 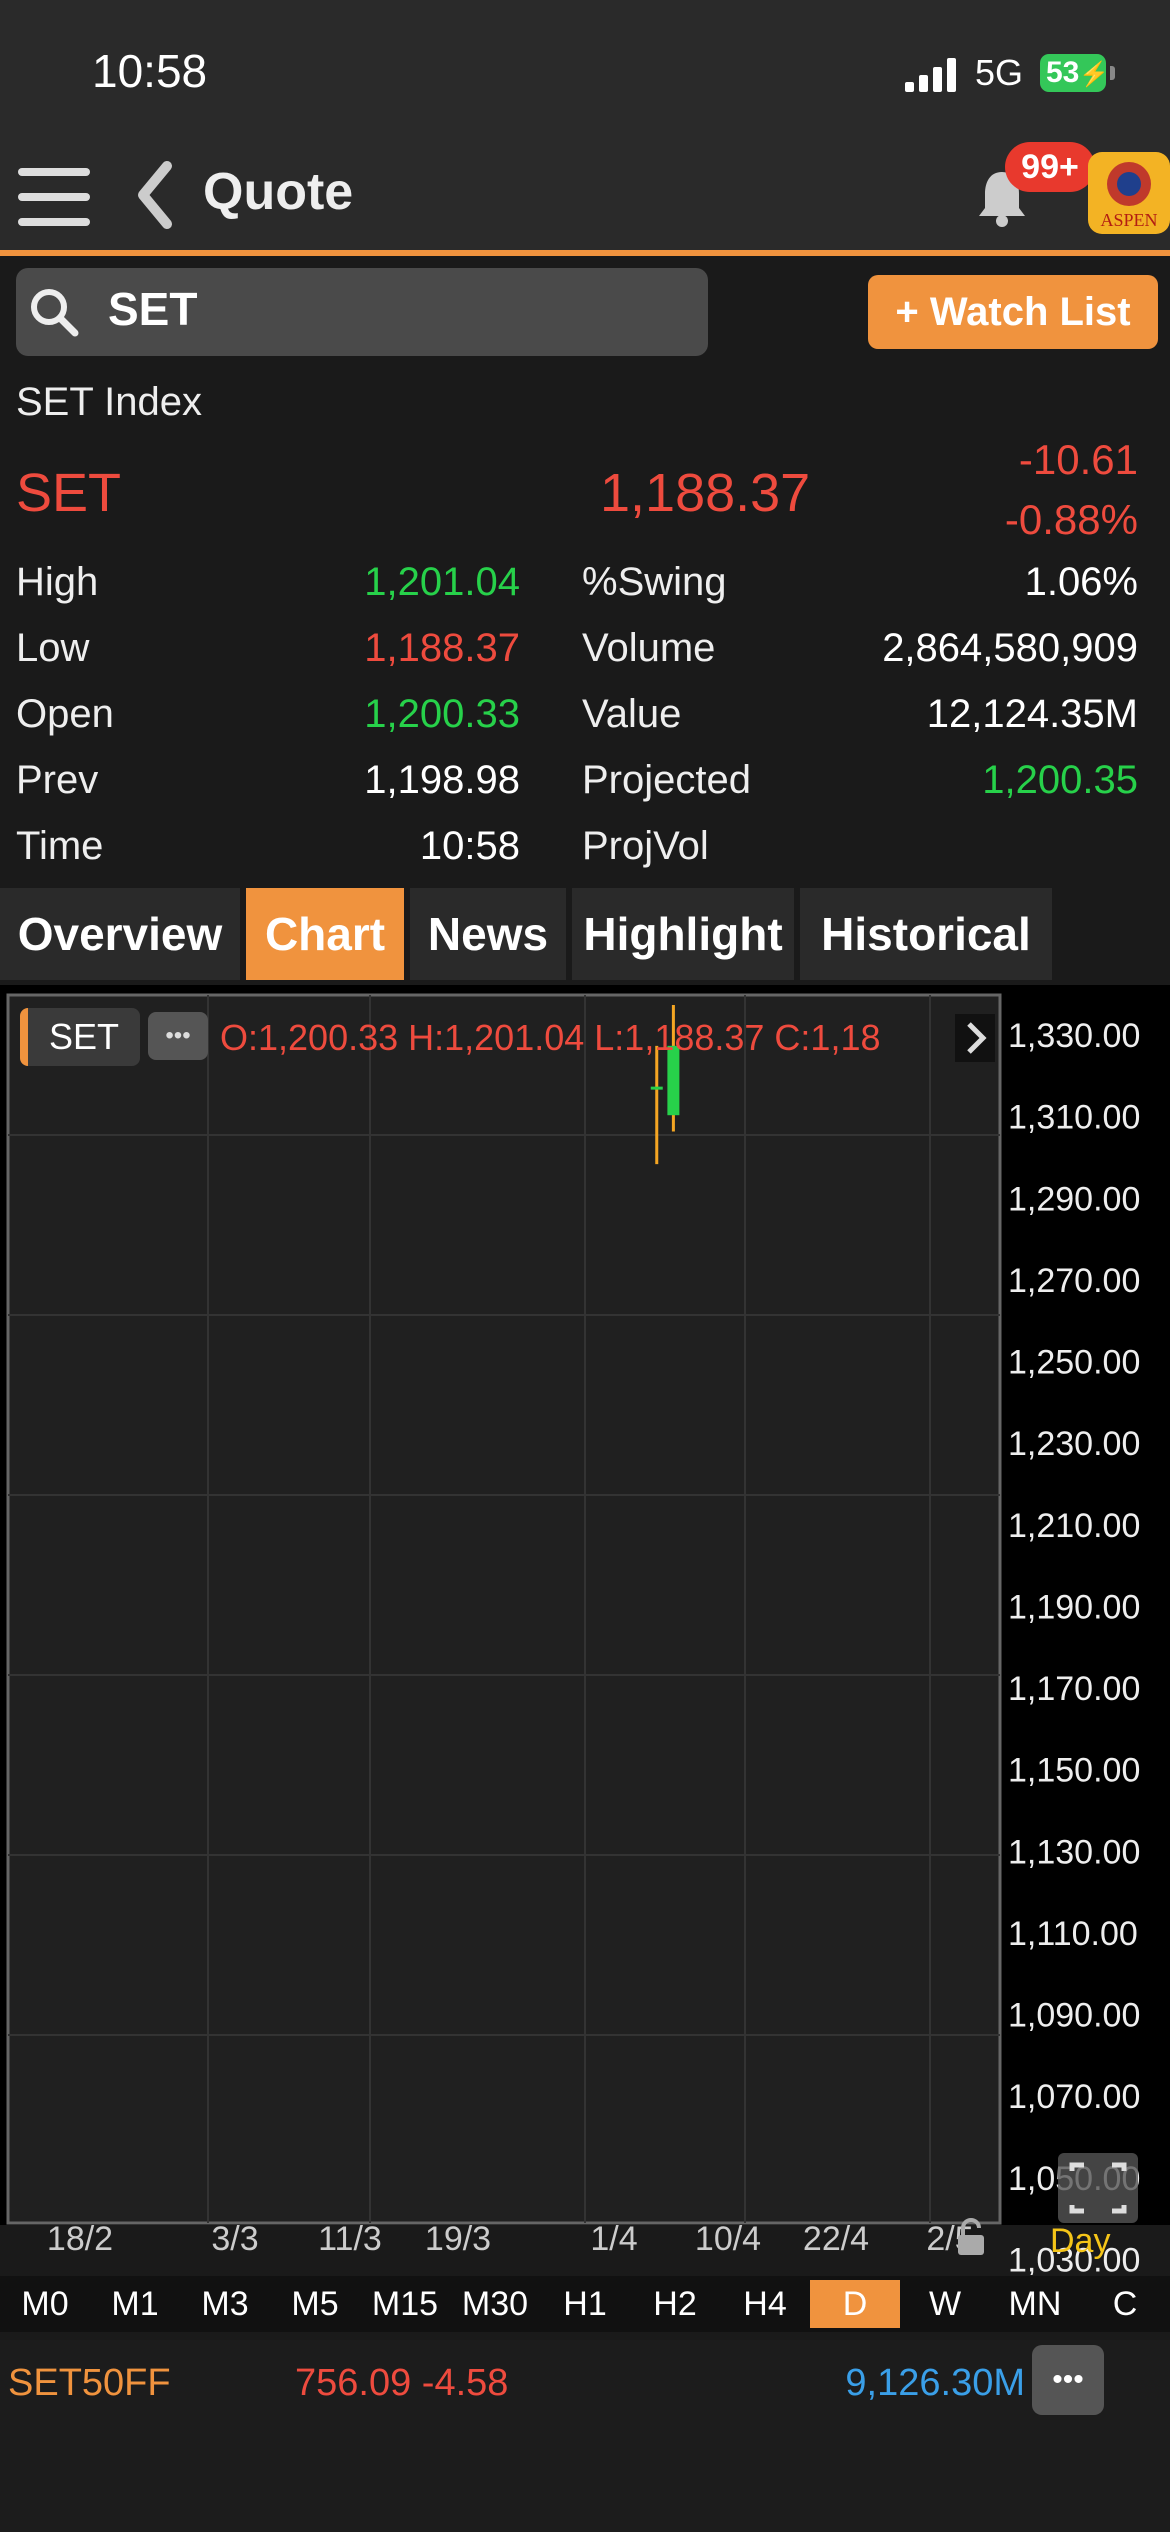 What do you see at coordinates (458, 2239) in the screenshot?
I see `x-axis-tick-label: 19/3` at bounding box center [458, 2239].